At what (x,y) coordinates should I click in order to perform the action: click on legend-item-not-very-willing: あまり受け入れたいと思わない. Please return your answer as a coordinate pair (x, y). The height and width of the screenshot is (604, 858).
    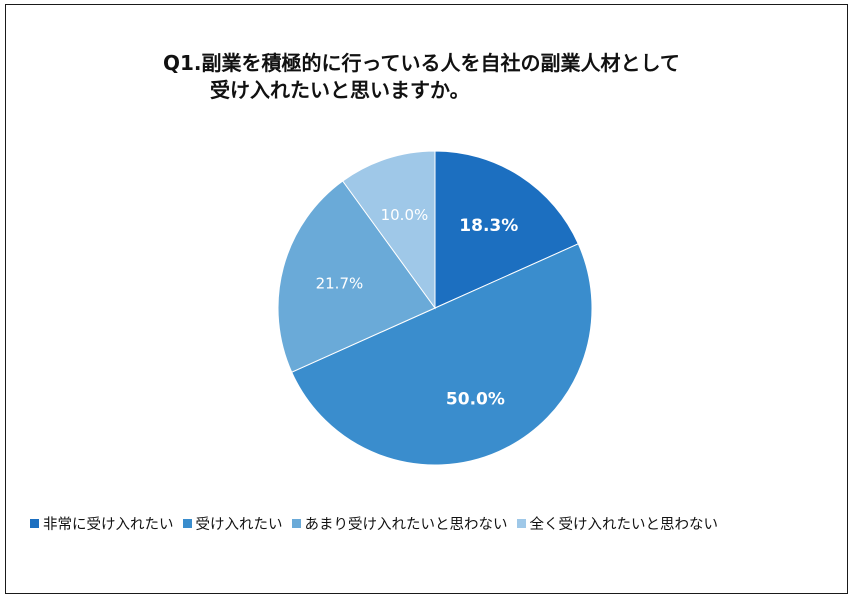
    Looking at the image, I should click on (399, 523).